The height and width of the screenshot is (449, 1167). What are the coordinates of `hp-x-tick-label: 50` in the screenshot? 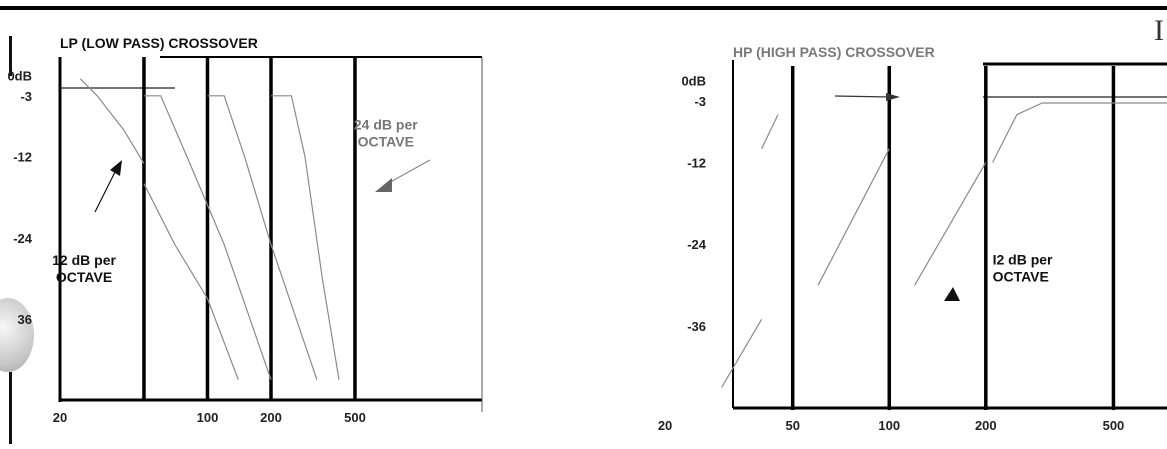 It's located at (792, 425).